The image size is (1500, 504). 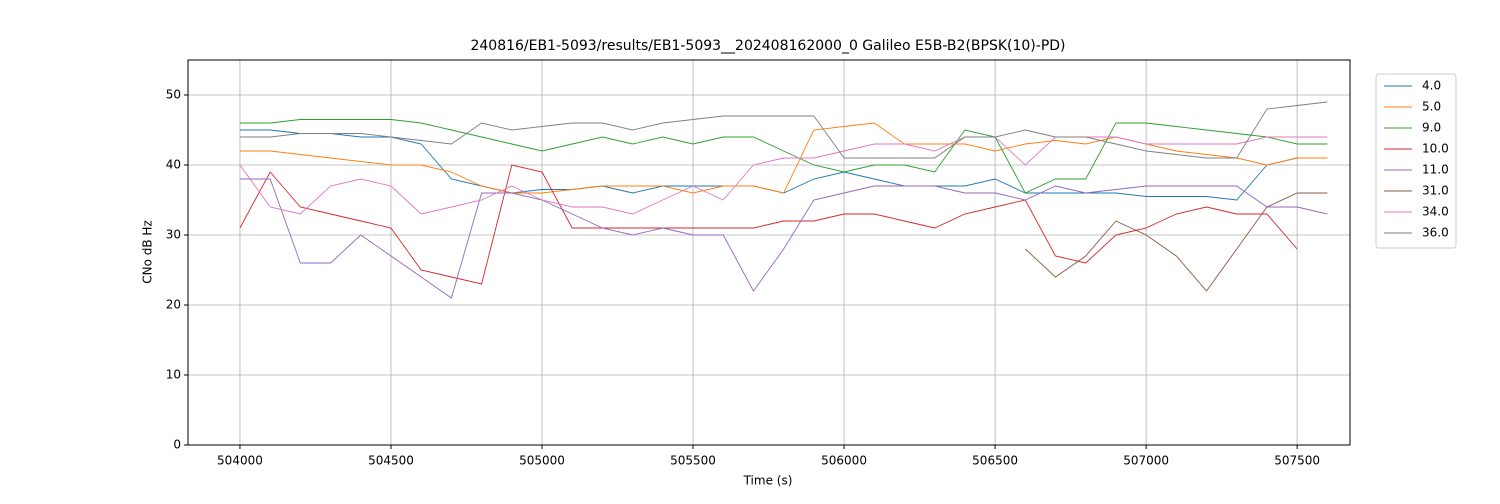 What do you see at coordinates (173, 305) in the screenshot?
I see `y-tick-label: 20` at bounding box center [173, 305].